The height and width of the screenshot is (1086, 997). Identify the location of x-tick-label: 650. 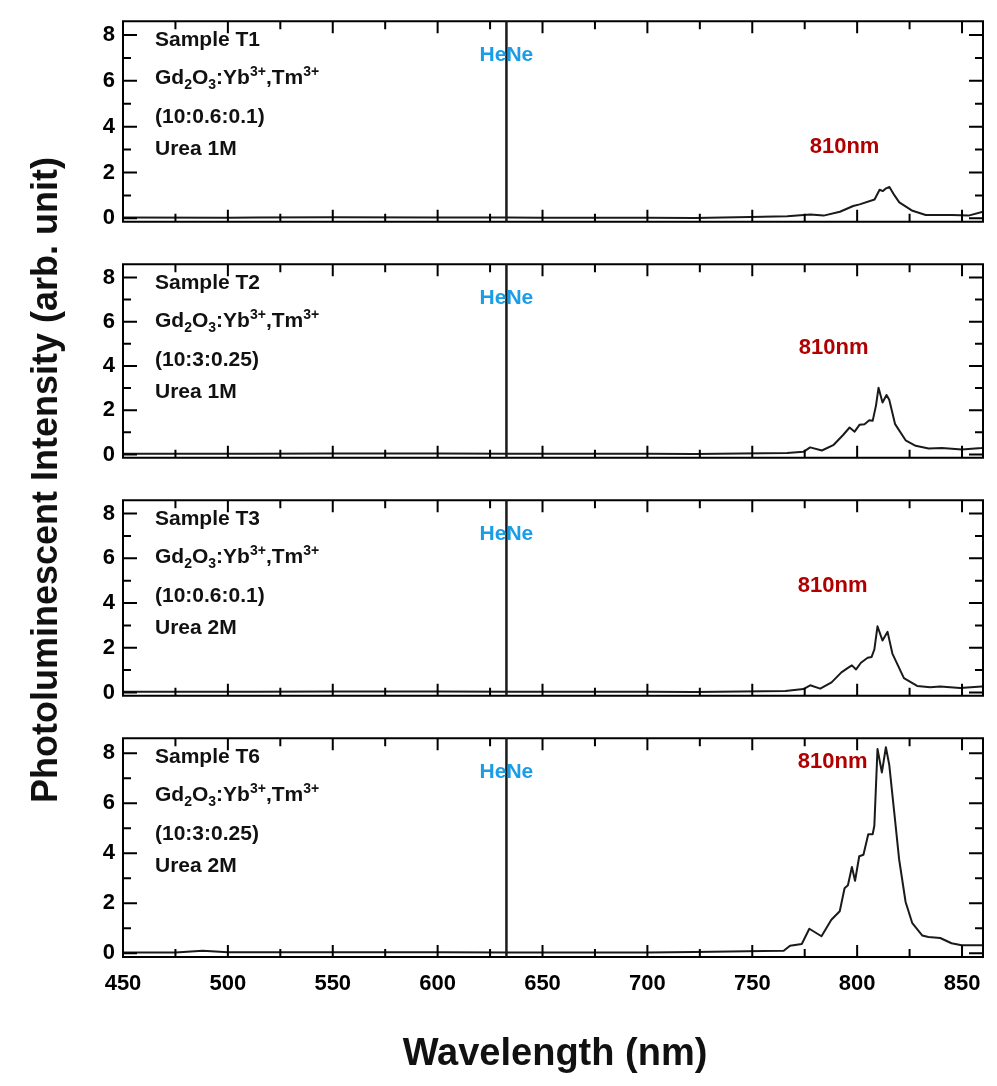
(542, 983).